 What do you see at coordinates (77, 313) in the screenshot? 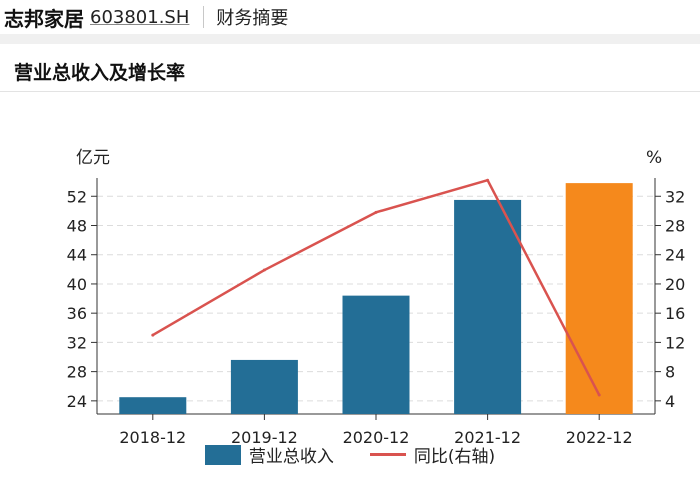
I see `y-tick-label-left: 36` at bounding box center [77, 313].